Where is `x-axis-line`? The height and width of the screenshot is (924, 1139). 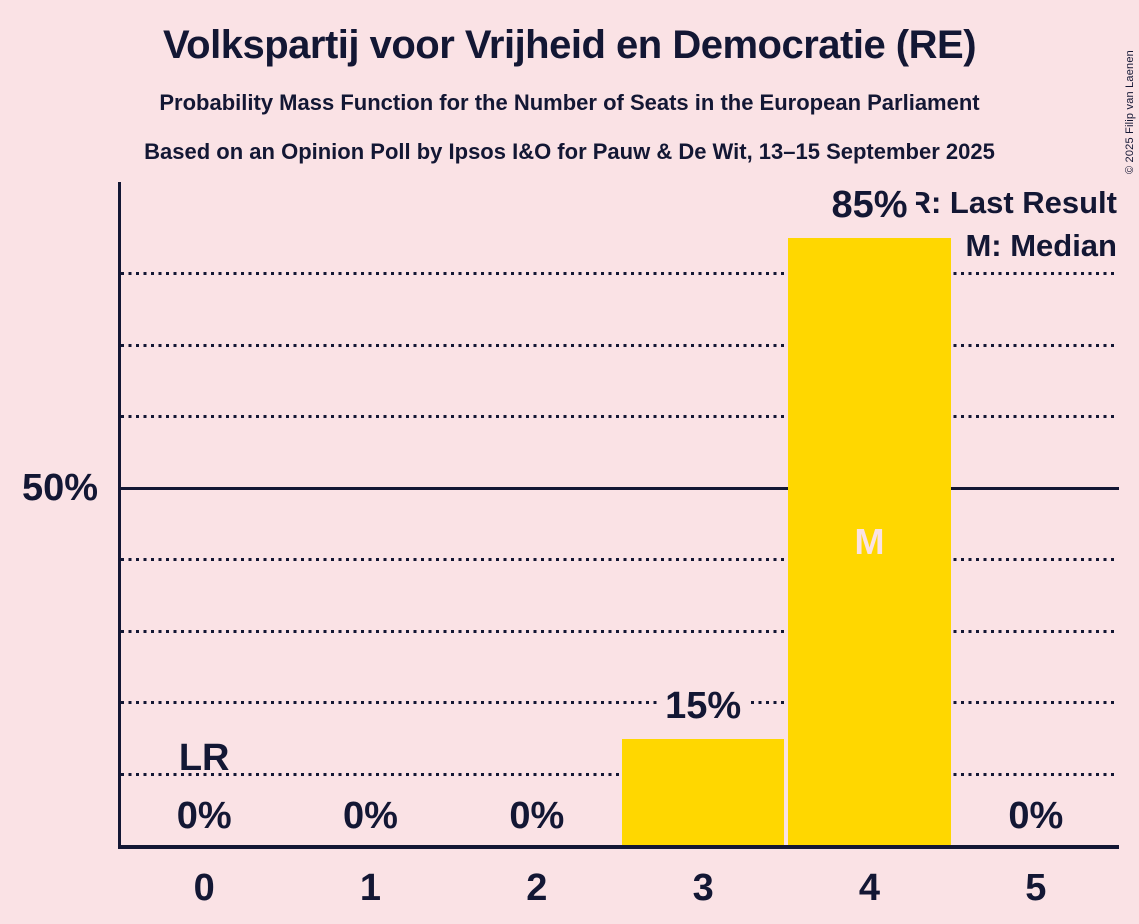 x-axis-line is located at coordinates (618, 847).